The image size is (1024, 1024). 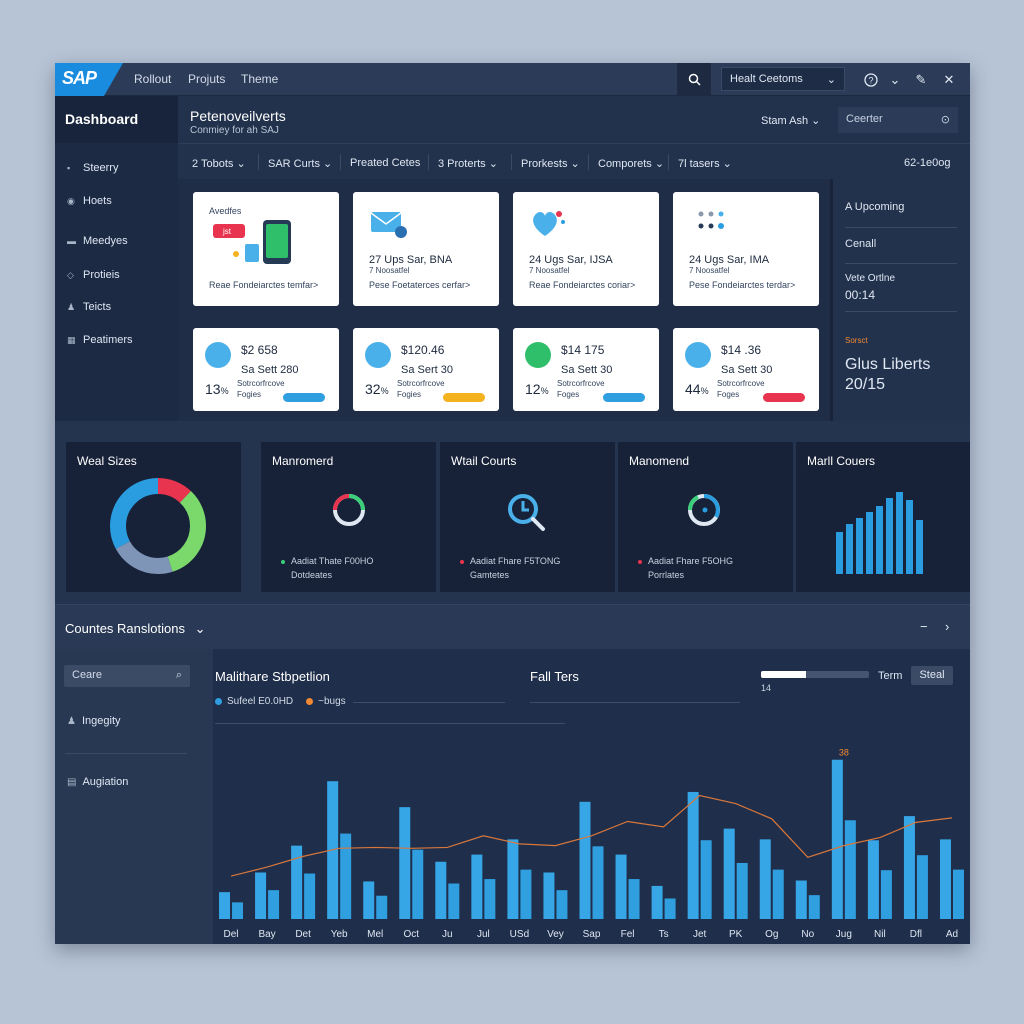 What do you see at coordinates (554, 676) in the screenshot?
I see `chart-title-secondary: Fall Ters` at bounding box center [554, 676].